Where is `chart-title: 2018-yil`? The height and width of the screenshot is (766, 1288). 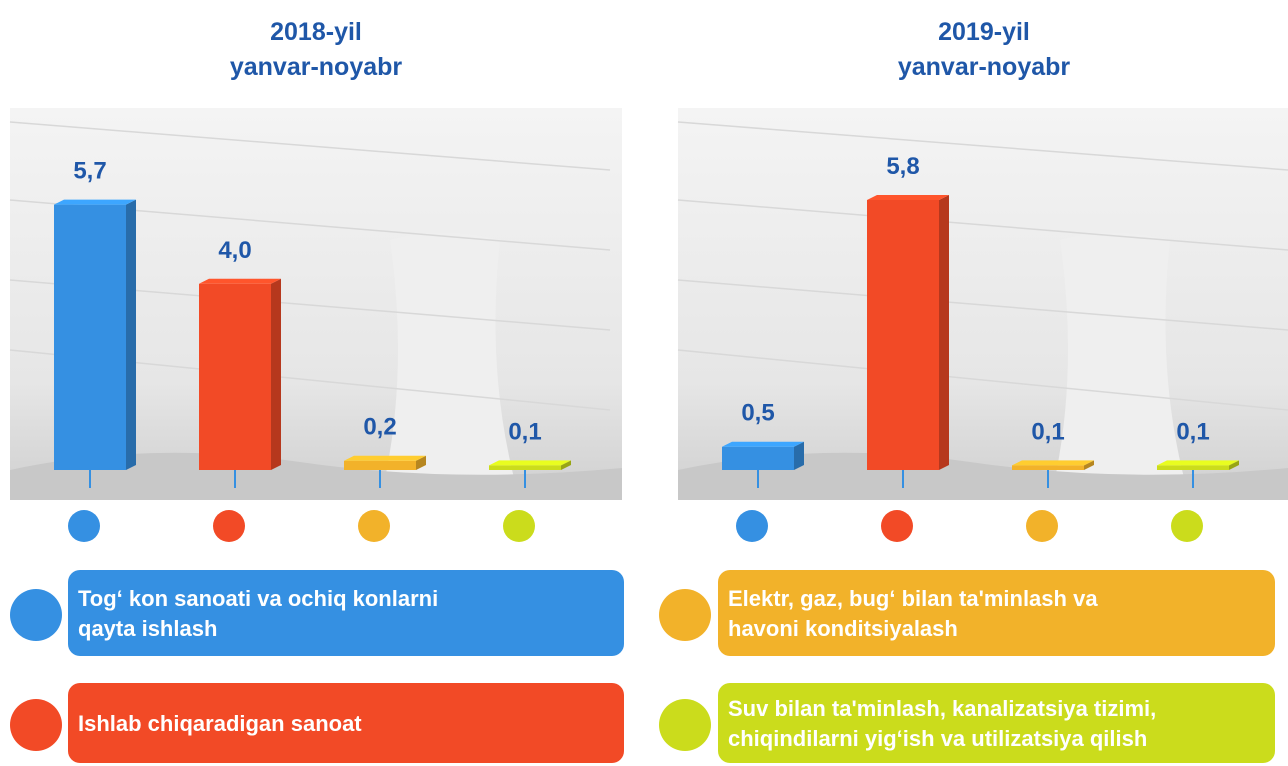 chart-title: 2018-yil is located at coordinates (316, 32).